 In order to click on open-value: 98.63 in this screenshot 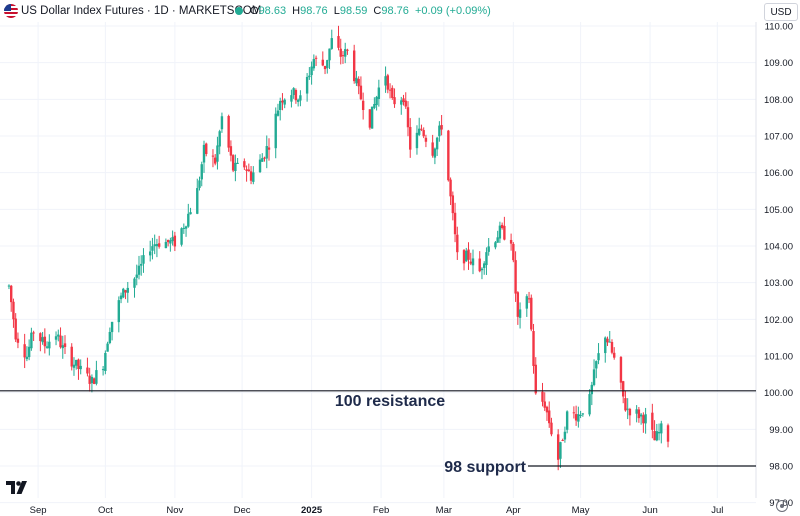, I will do `click(272, 11)`.